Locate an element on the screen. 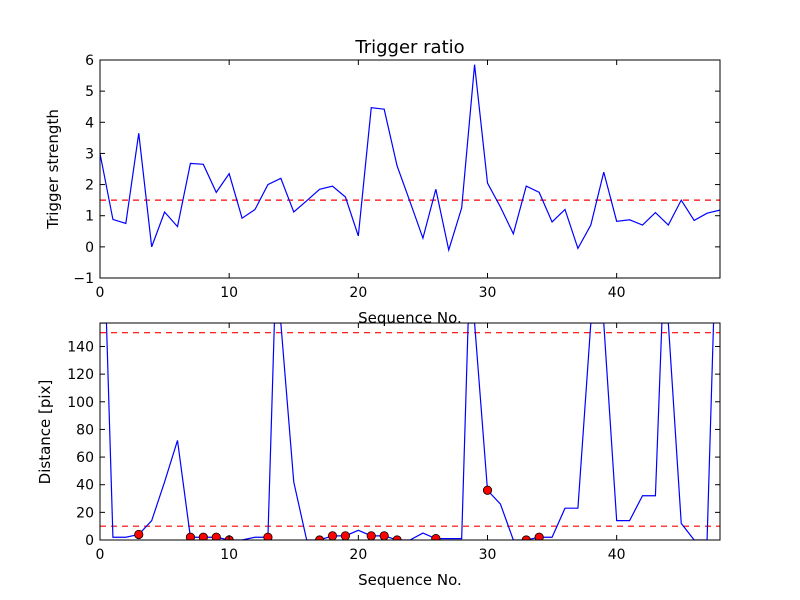 The image size is (800, 600). bottom-x-tick-label: 0 is located at coordinates (100, 555).